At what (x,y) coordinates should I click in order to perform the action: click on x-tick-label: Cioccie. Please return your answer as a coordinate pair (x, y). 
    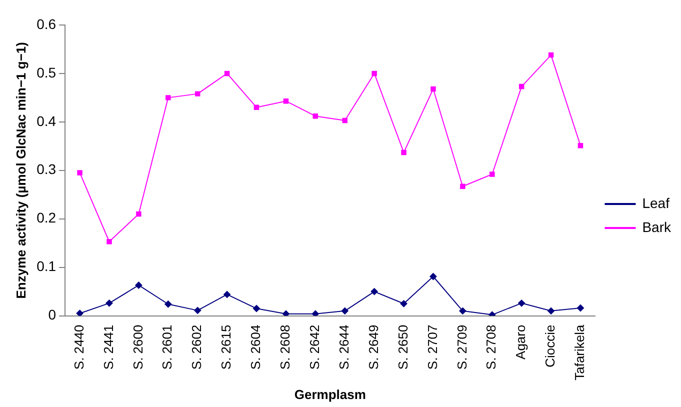
    Looking at the image, I should click on (550, 346).